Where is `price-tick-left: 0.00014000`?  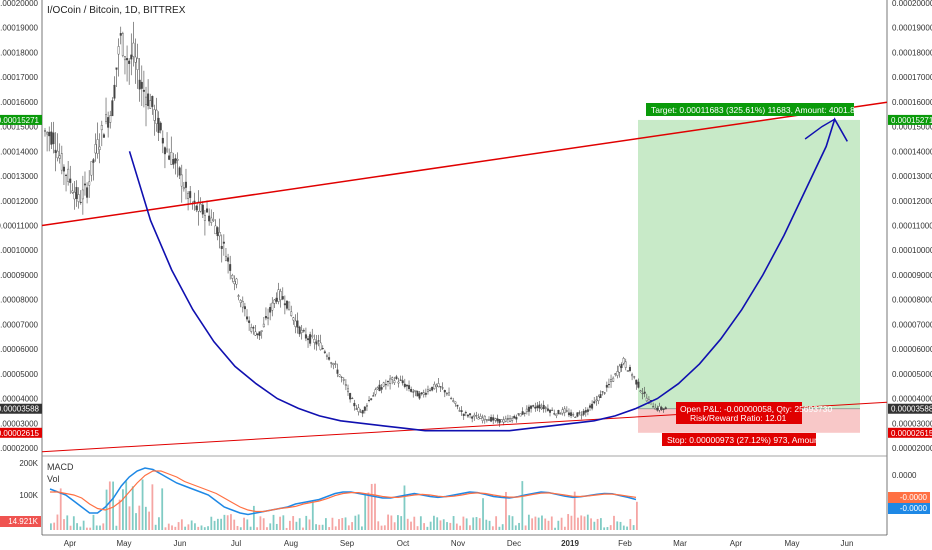
price-tick-left: 0.00014000 is located at coordinates (19, 151).